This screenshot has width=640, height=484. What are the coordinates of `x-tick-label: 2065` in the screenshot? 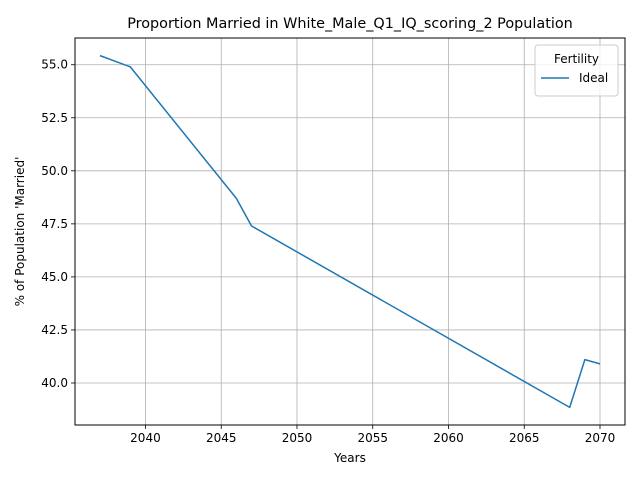 It's located at (524, 438).